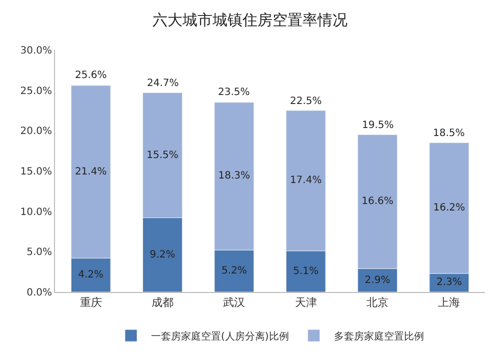 Image resolution: width=500 pixels, height=362 pixels. Describe the element at coordinates (234, 176) in the screenshot. I see `data-label: 18.3%` at that location.